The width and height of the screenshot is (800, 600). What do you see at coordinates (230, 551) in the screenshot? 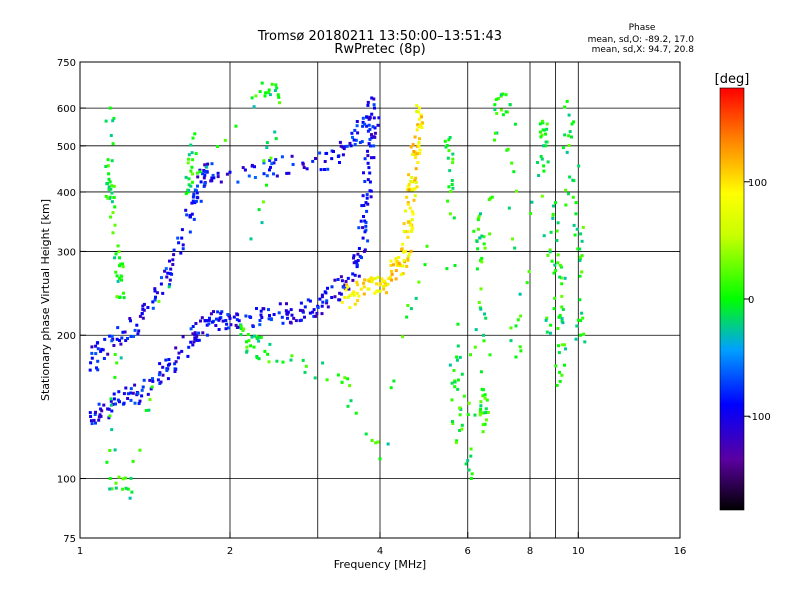
I see `x-tick-label: 2` at bounding box center [230, 551].